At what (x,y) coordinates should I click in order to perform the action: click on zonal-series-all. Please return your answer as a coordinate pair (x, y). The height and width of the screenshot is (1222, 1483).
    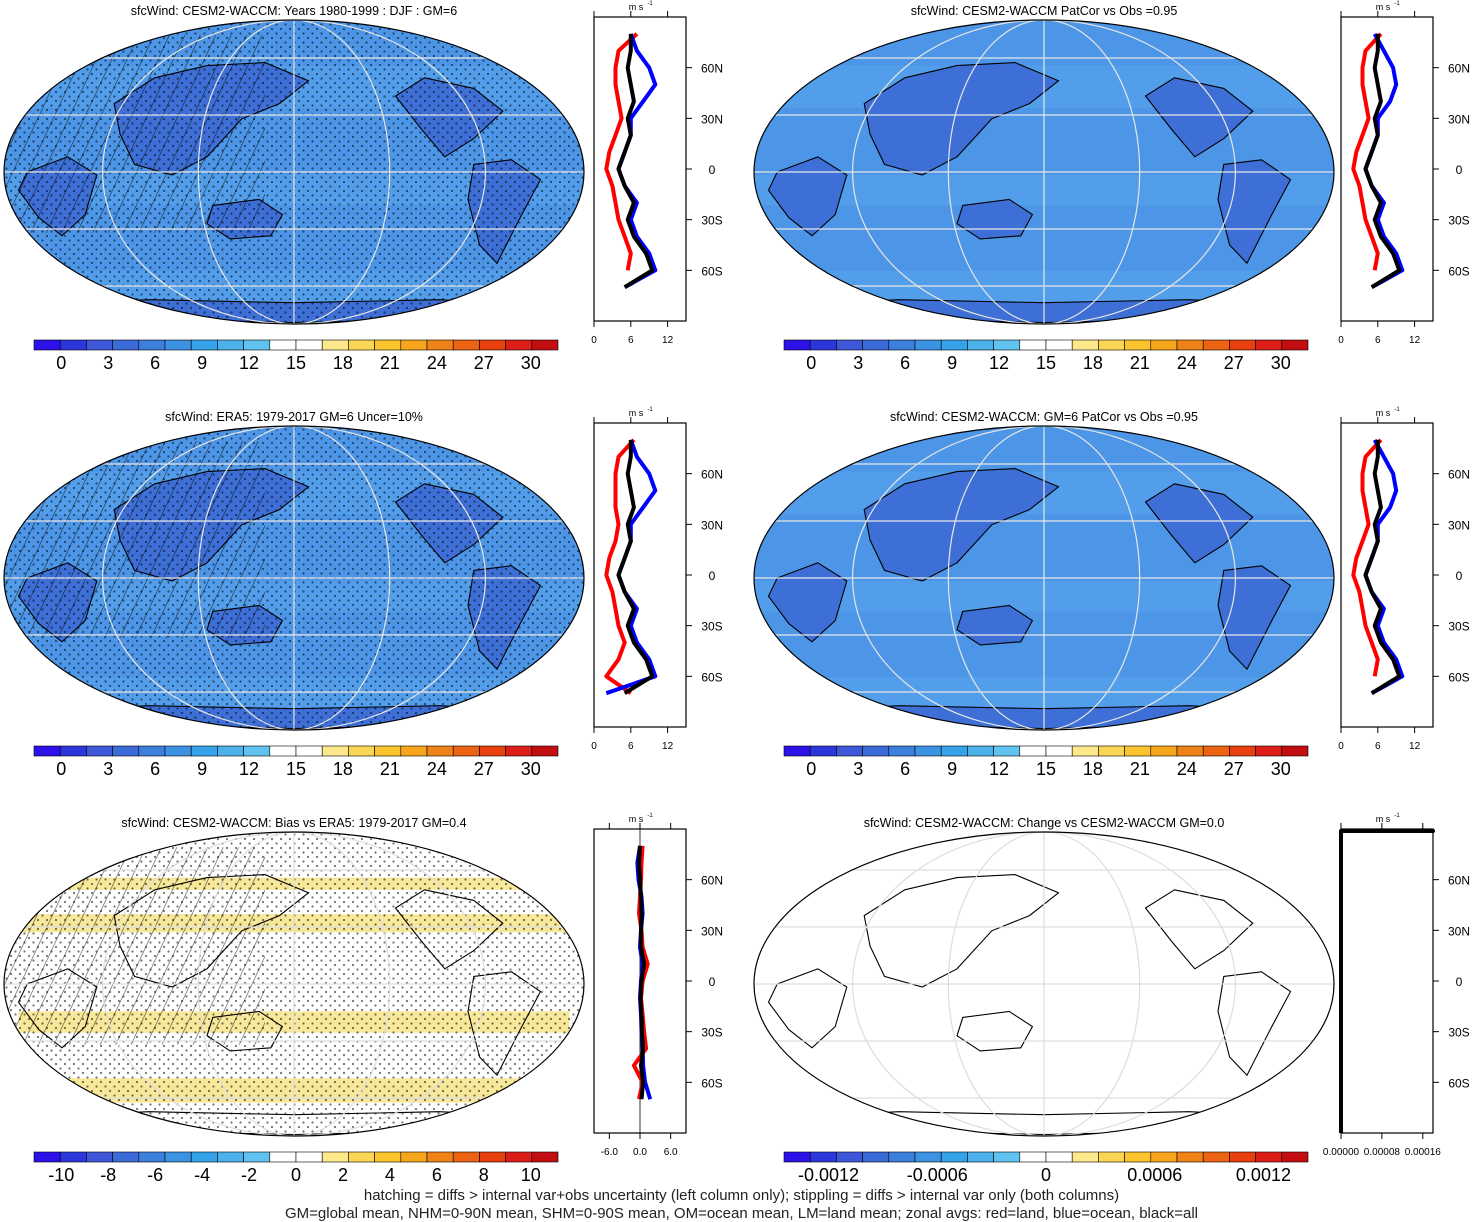
    Looking at the image, I should click on (642, 972).